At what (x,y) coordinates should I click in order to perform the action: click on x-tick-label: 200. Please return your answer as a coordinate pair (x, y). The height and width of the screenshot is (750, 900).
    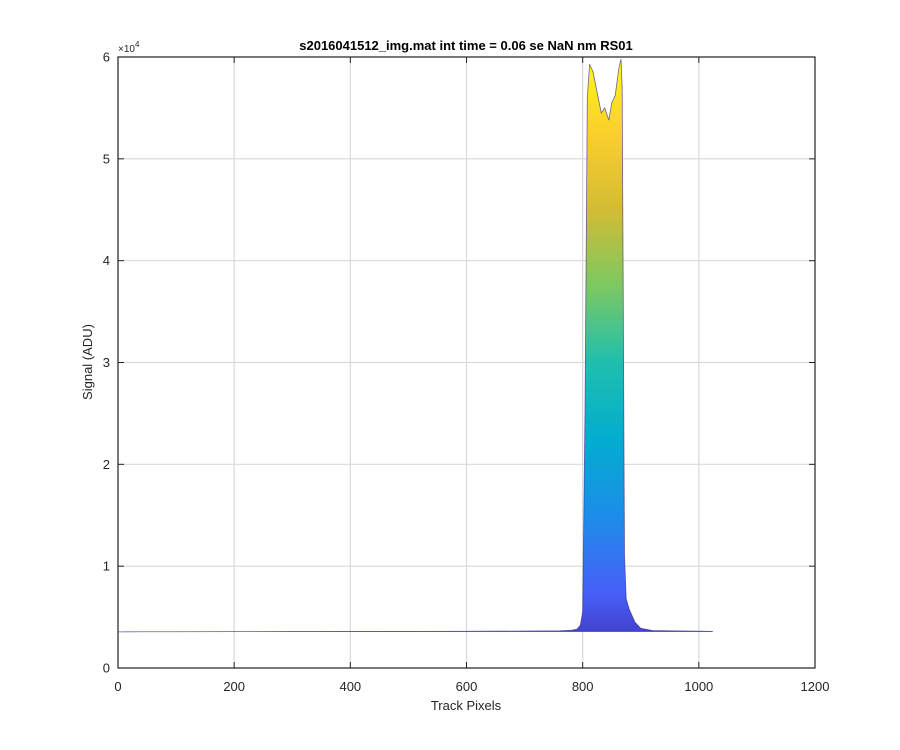
    Looking at the image, I should click on (234, 686).